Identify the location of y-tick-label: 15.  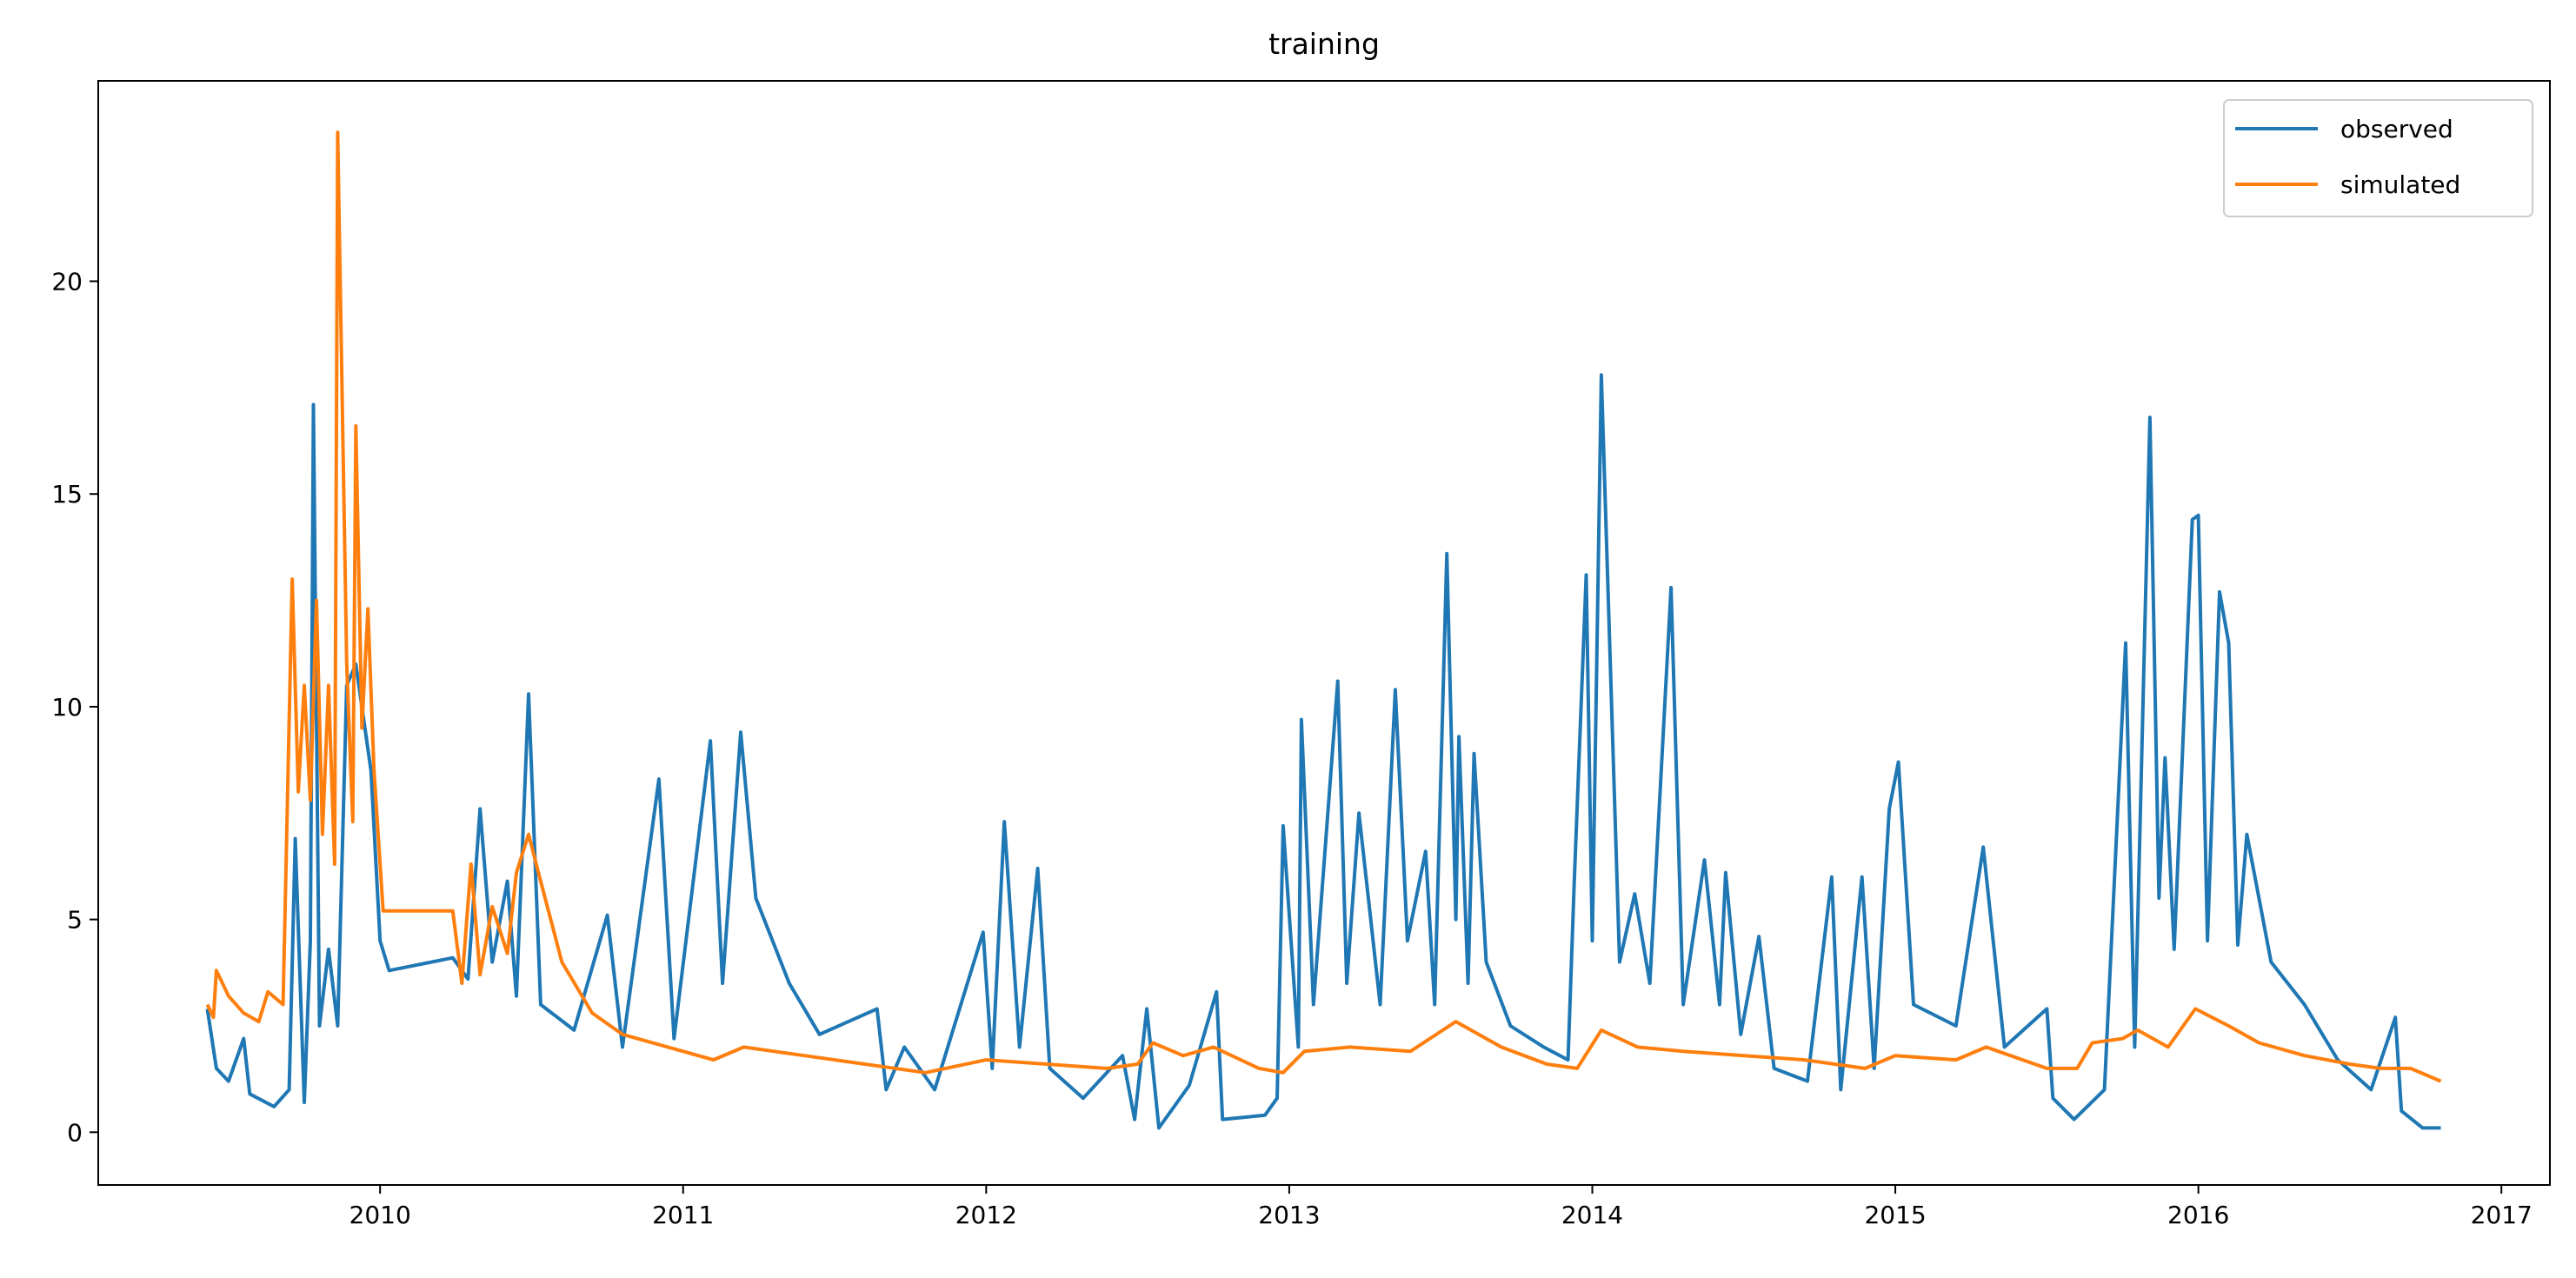
(67, 494).